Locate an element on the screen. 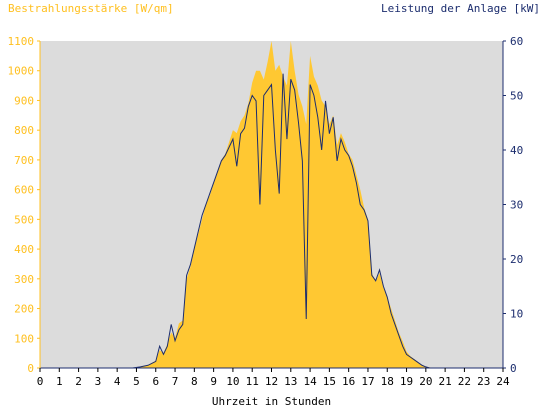  x-tick-label: 23 is located at coordinates (483, 381).